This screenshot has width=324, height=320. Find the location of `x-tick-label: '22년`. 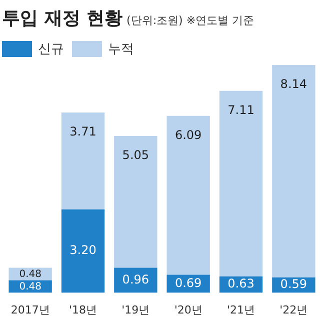

x-tick-label: '22년 is located at coordinates (294, 309).